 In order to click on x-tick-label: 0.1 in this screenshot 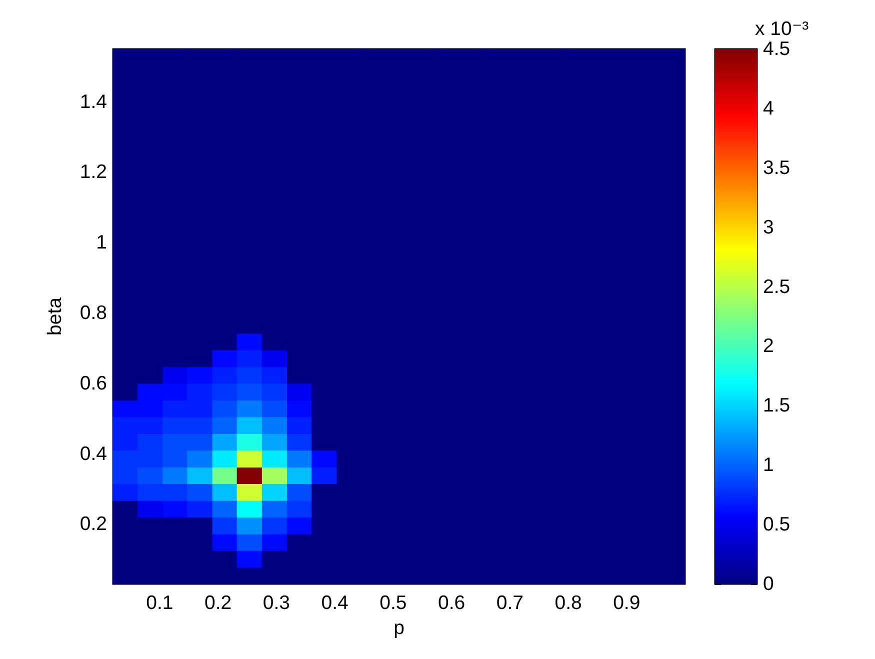, I will do `click(160, 603)`.